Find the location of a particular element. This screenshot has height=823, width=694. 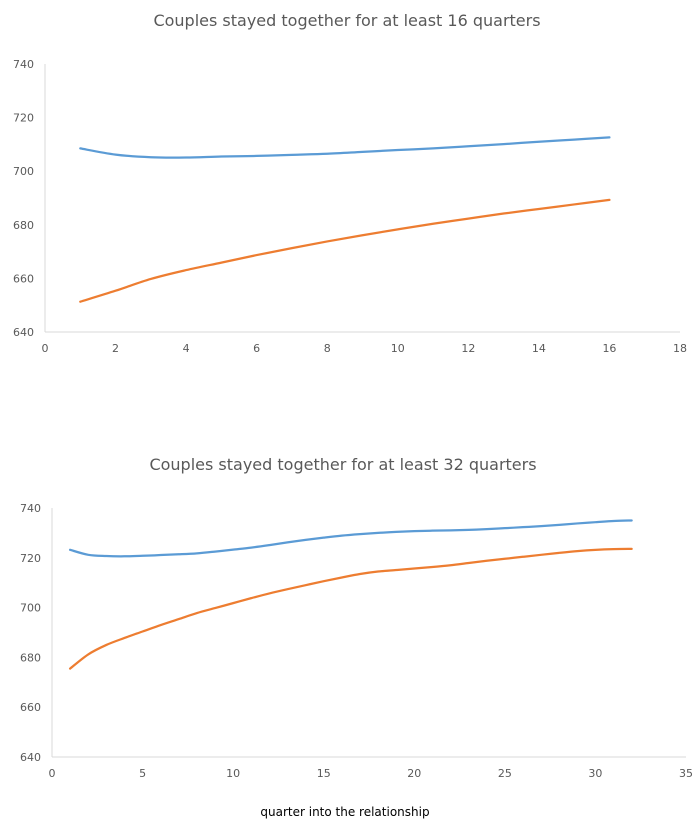

chart-2-x-tick-label: 35 is located at coordinates (686, 773).